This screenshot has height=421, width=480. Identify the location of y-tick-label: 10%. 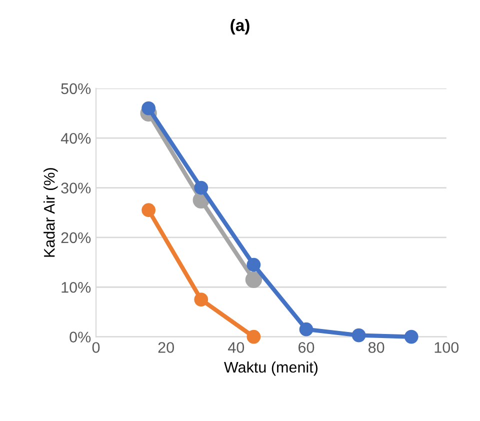
(76, 287).